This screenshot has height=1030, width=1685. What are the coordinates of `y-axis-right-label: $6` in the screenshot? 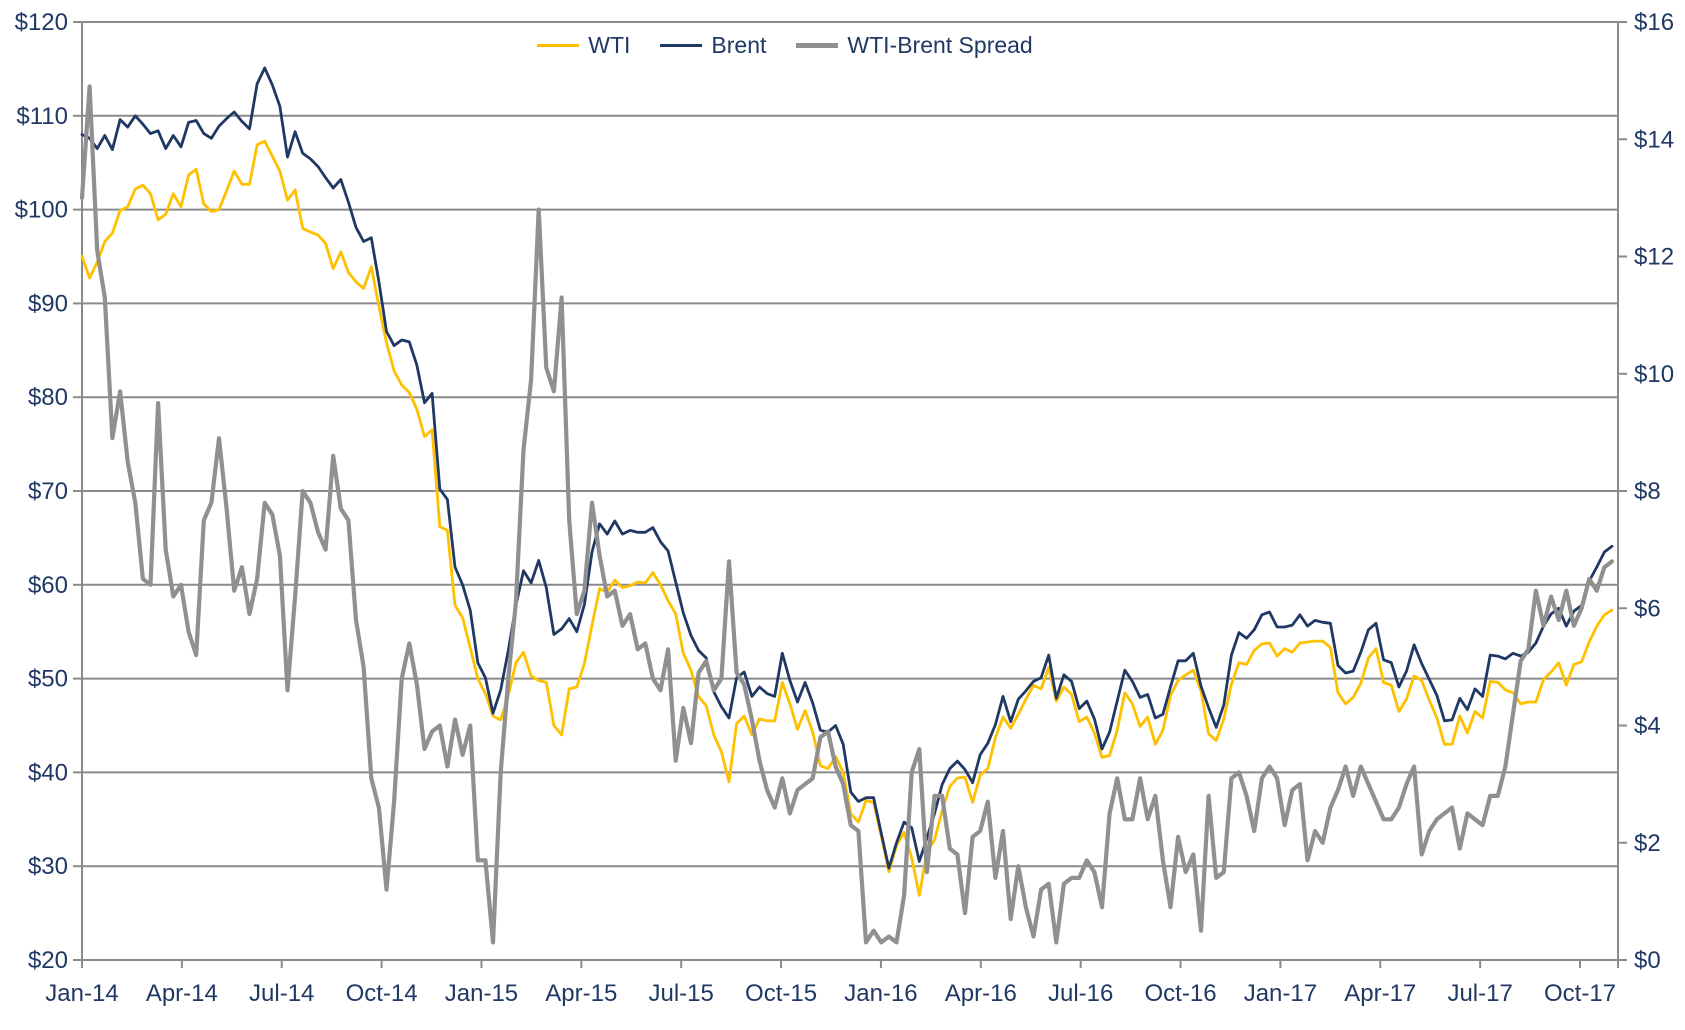 It's located at (1647, 608).